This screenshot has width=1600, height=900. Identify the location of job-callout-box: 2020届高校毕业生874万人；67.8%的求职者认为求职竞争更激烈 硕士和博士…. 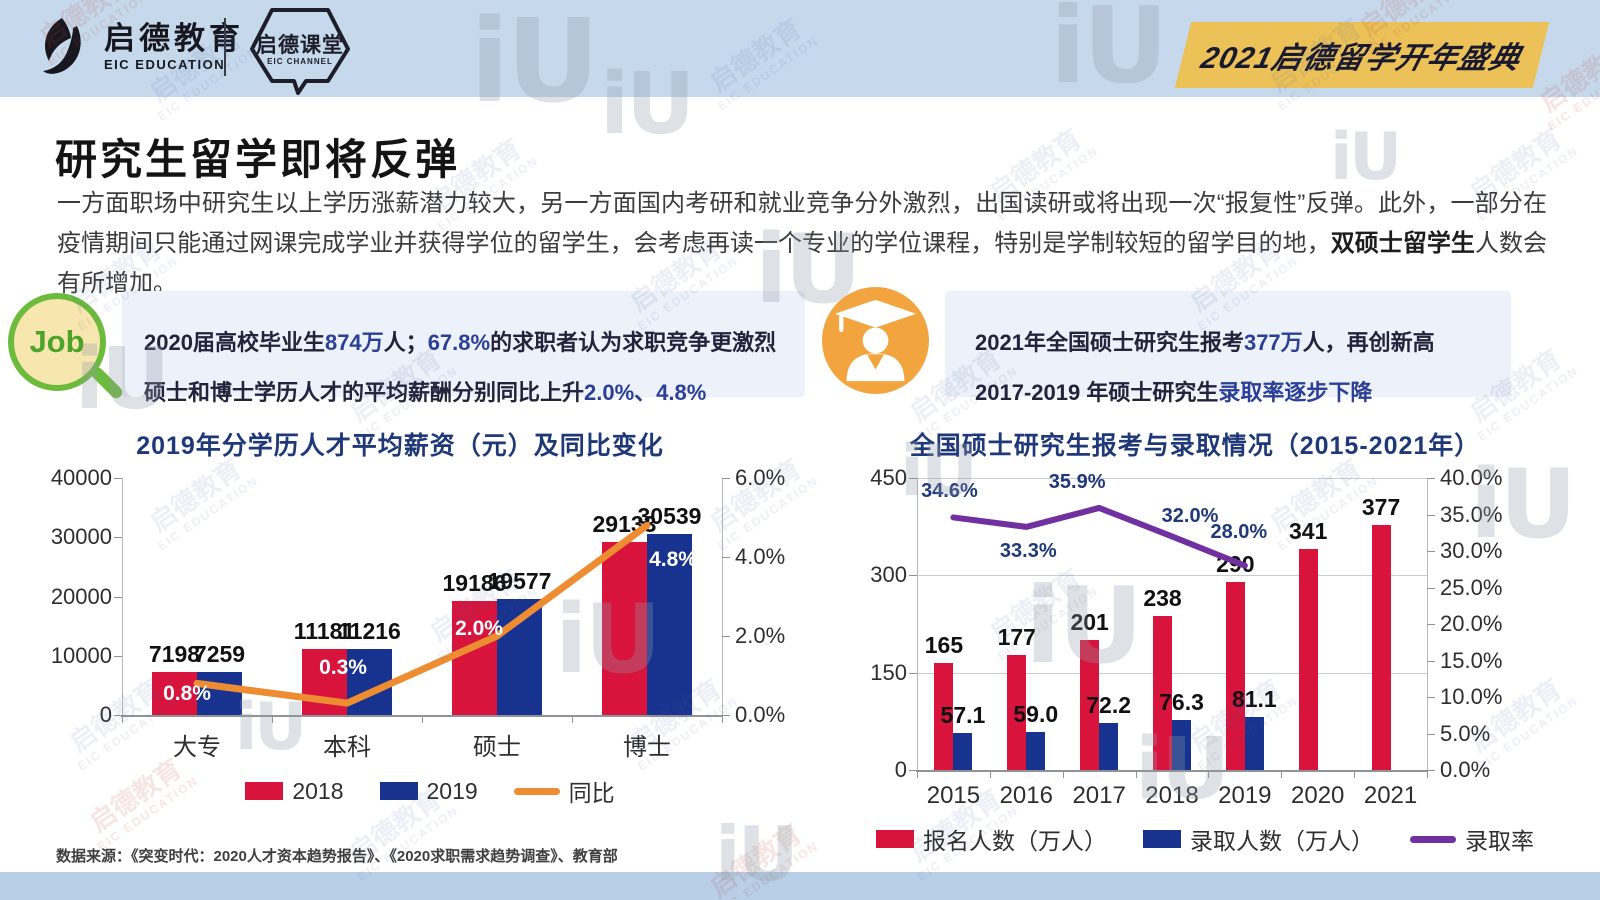
(463, 348).